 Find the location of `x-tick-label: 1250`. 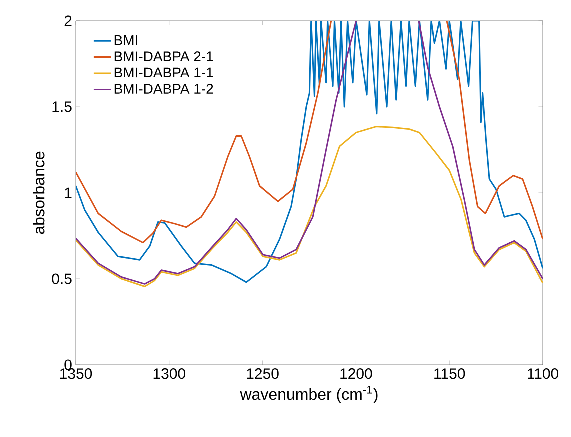

x-tick-label: 1250 is located at coordinates (263, 374).